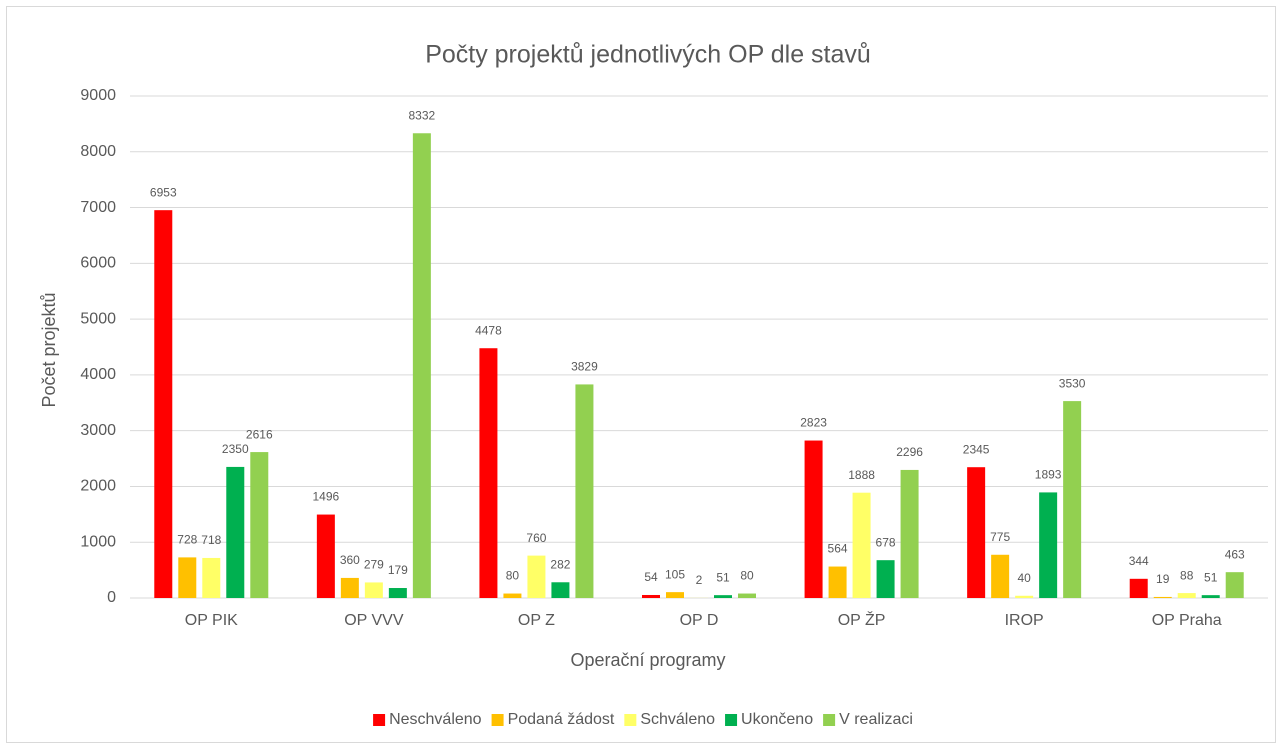  Describe the element at coordinates (561, 719) in the screenshot. I see `legend-label: Podaná žádost` at that location.